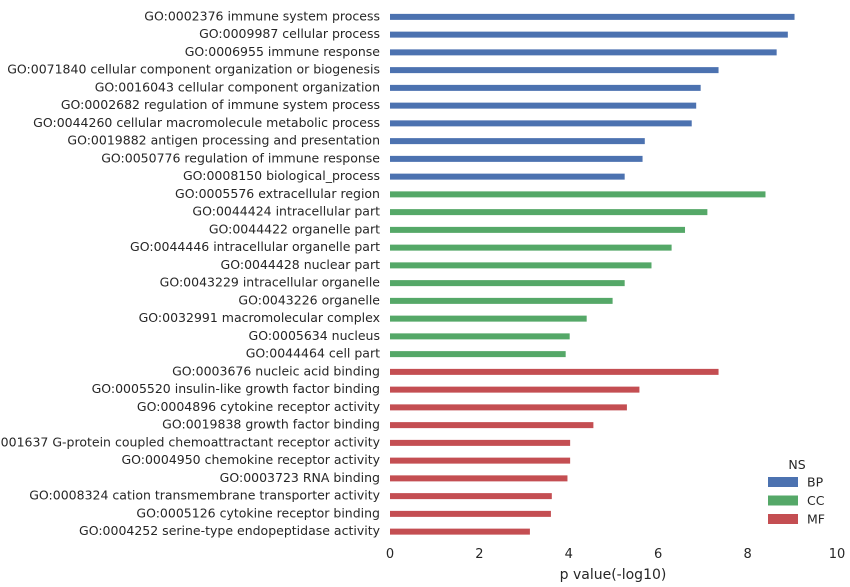 The width and height of the screenshot is (850, 587). I want to click on category-label: GO:0043229 intracellular organelle, so click(270, 282).